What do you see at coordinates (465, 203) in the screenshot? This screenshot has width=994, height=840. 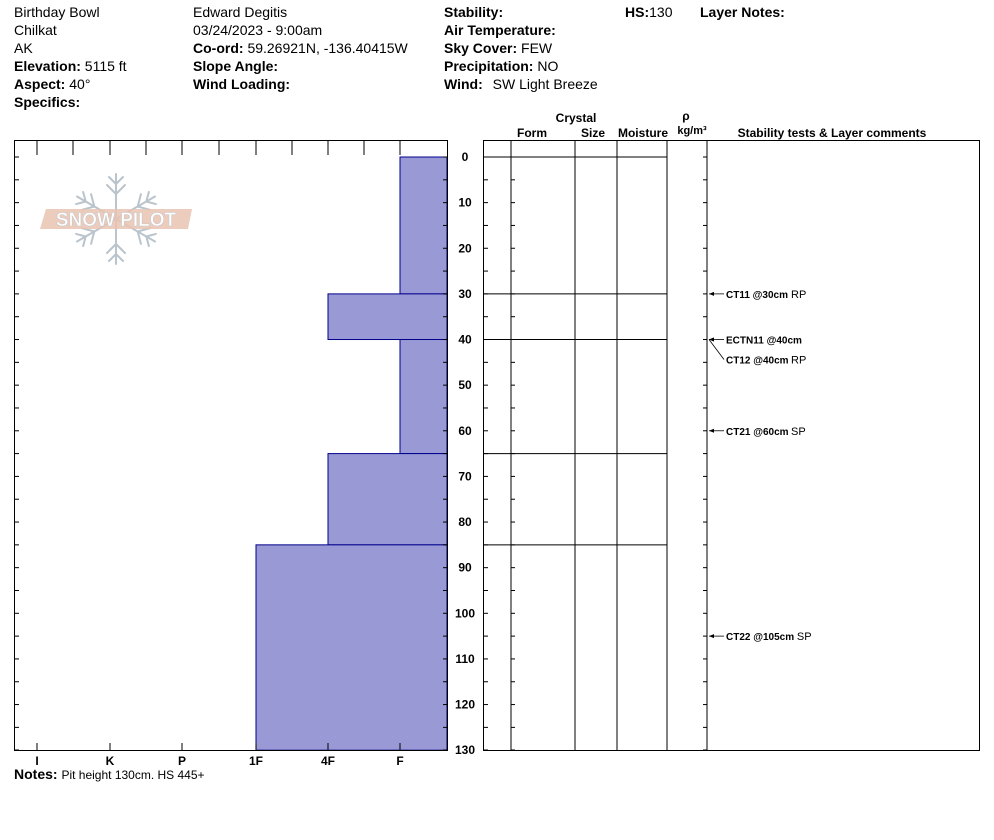 I see `depth-tick-label: 10` at bounding box center [465, 203].